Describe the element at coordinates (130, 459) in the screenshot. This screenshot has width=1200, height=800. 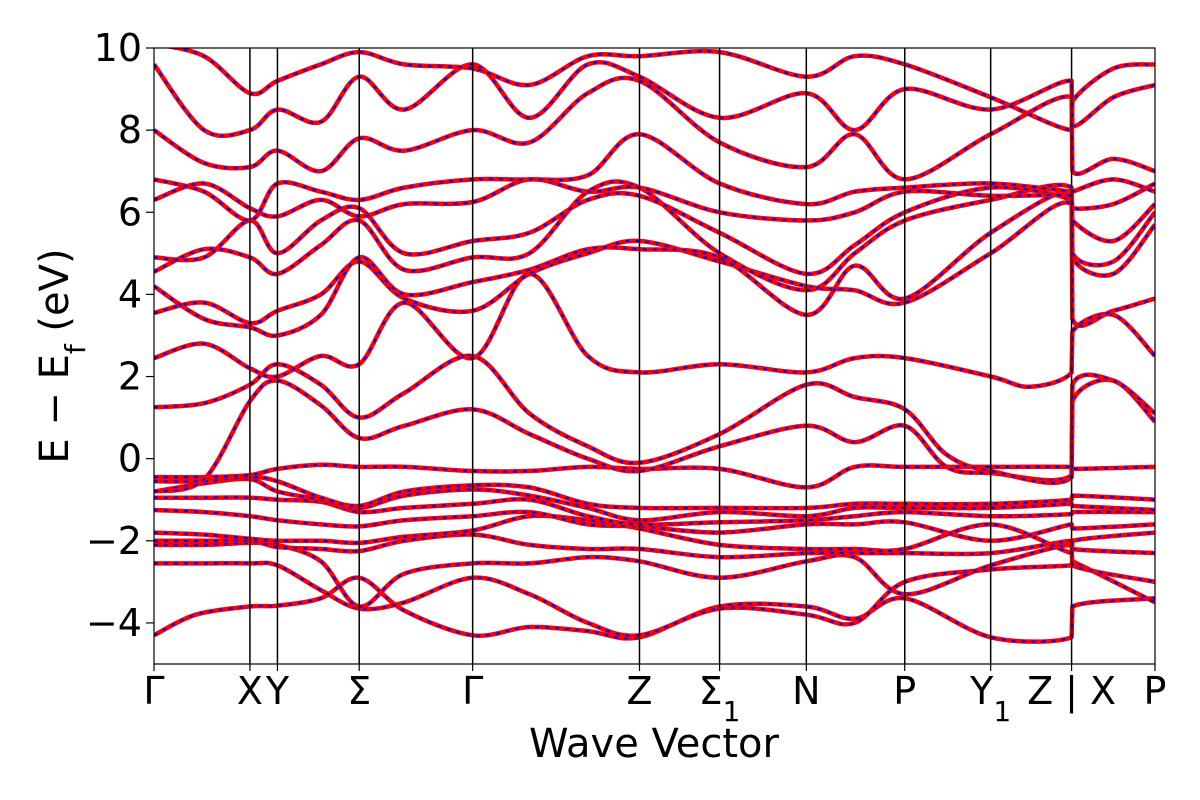
I see `y-tick-label: 0` at that location.